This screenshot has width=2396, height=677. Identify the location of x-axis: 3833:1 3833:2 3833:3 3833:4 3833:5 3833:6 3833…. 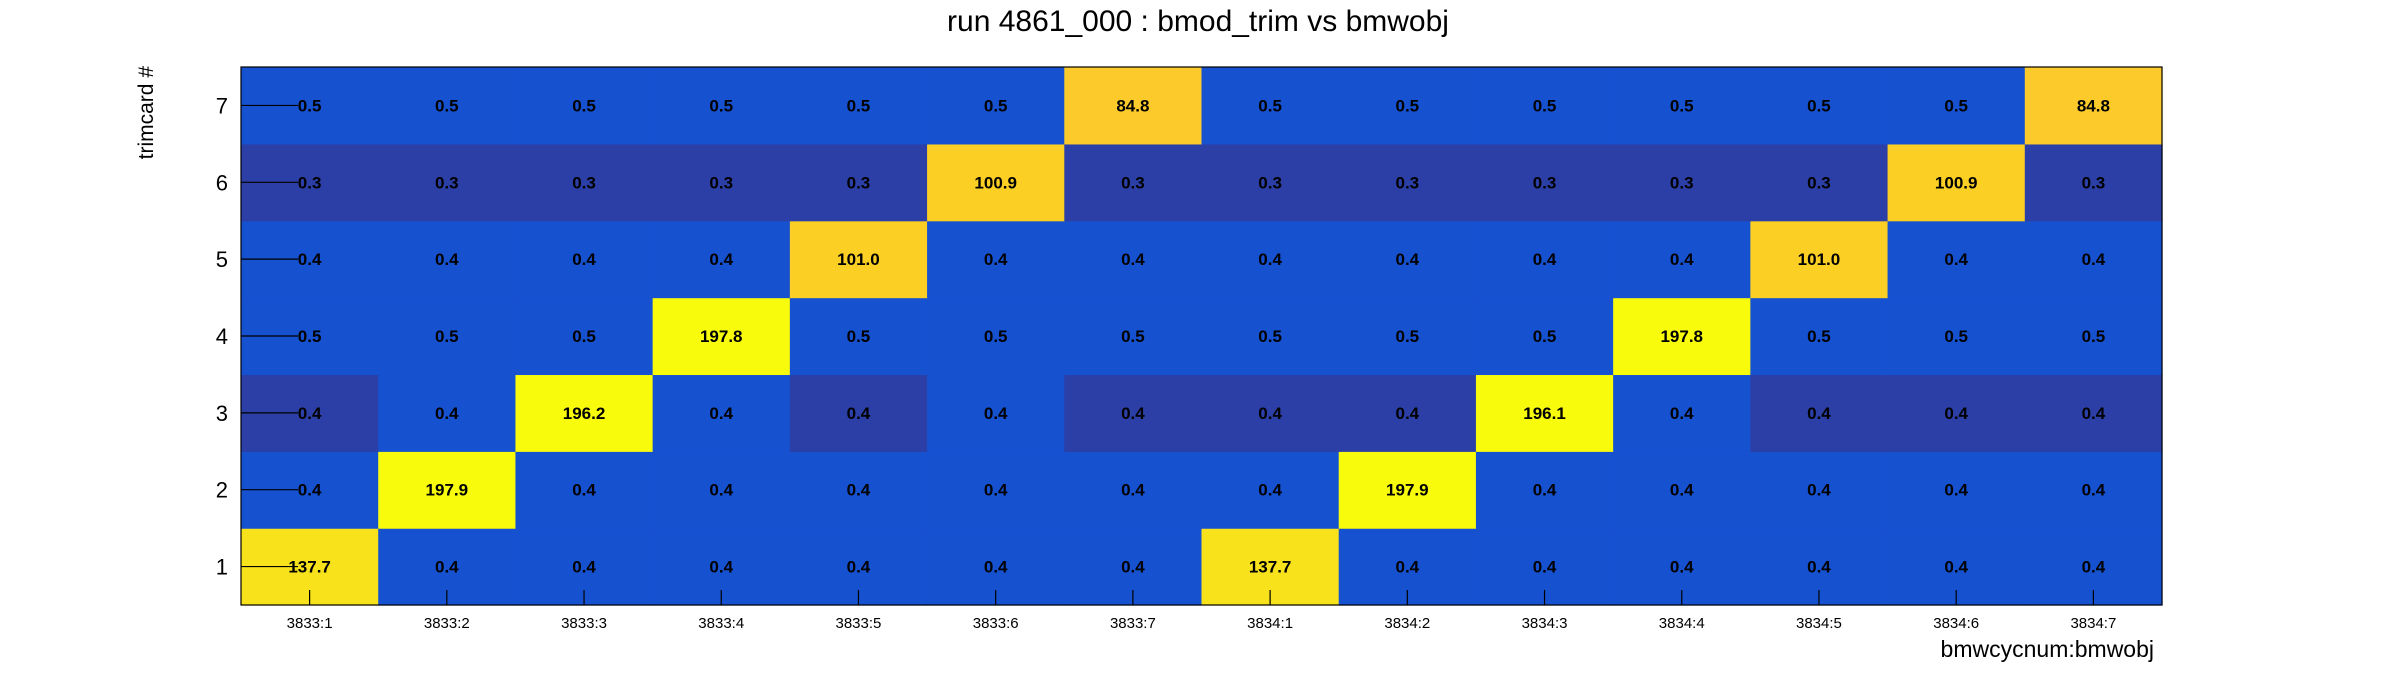
(1201, 611).